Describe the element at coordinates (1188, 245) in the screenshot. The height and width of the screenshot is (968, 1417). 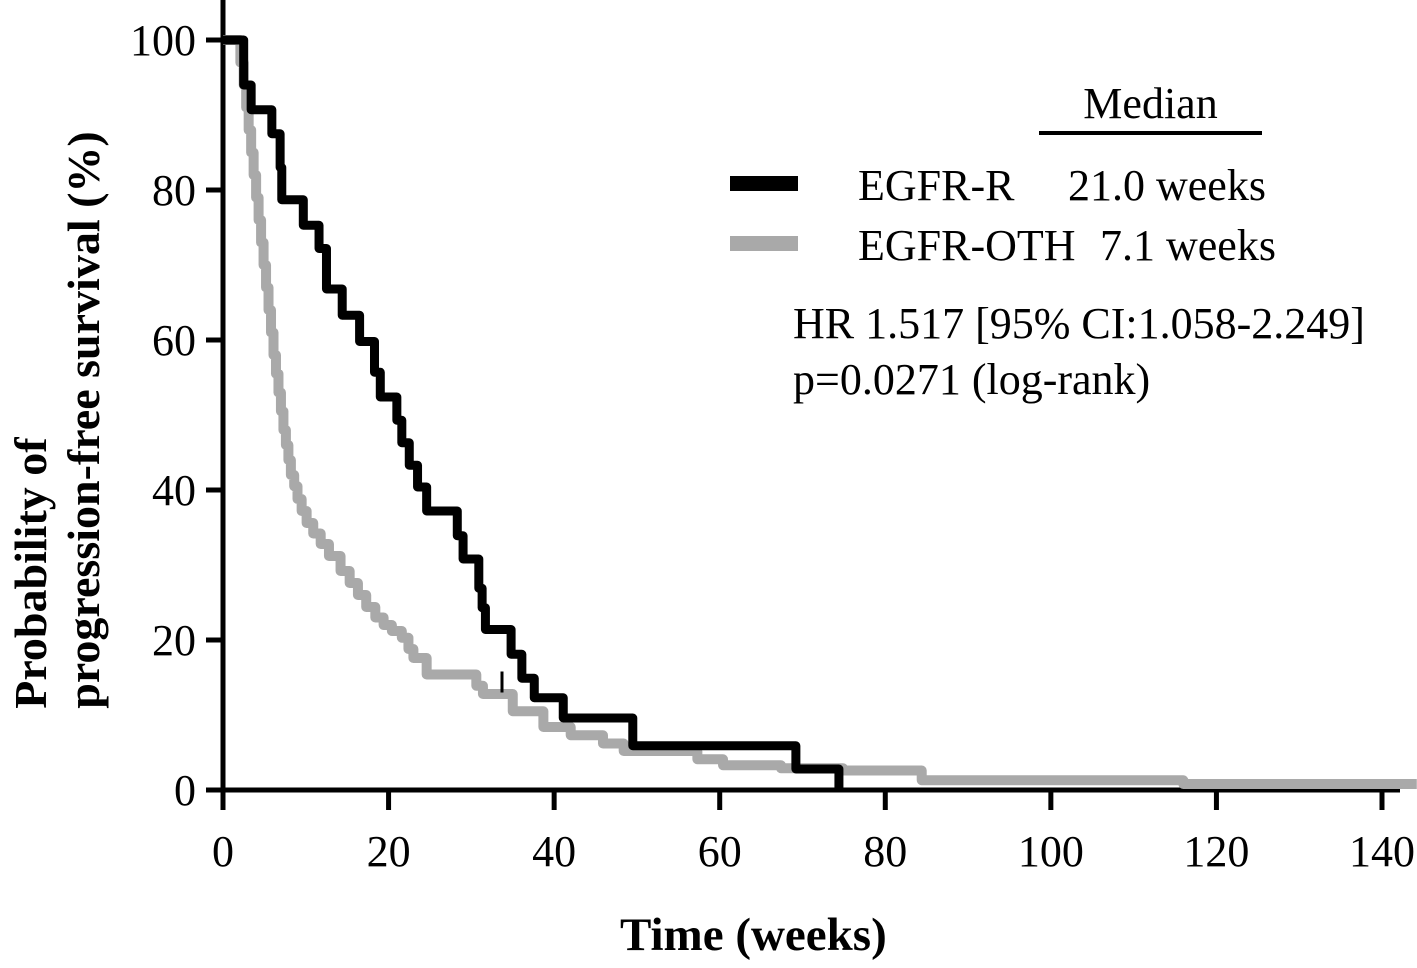
I see `legend-median-egfr-oth: 7.1 weeks` at that location.